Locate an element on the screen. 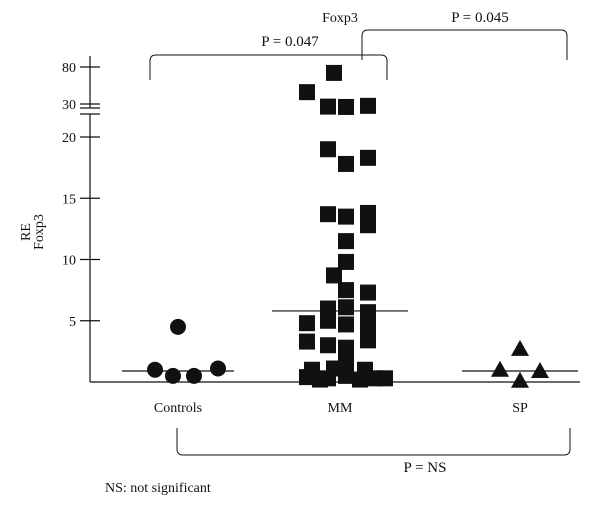  y-axis-label-main: RE is located at coordinates (26, 232).